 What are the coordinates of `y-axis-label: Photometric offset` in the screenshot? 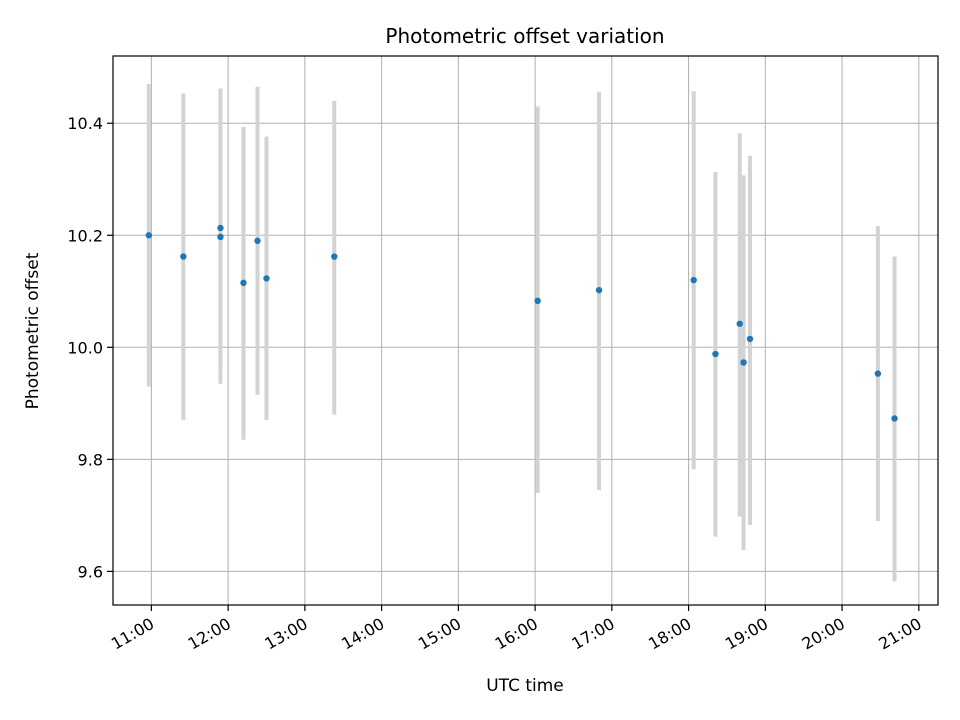 It's located at (33, 330).